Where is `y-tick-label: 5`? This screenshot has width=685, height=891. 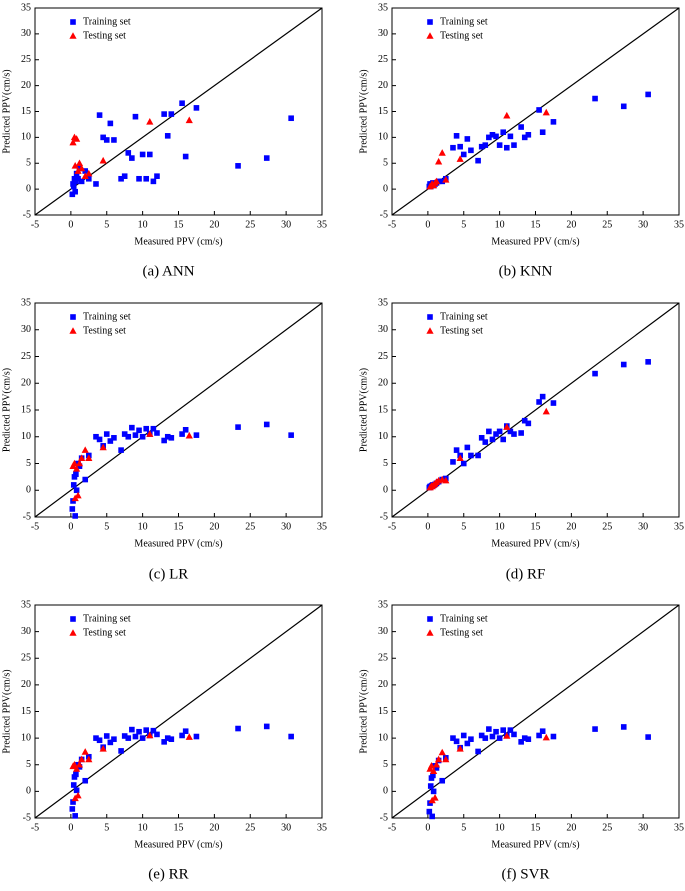 y-tick-label: 5 is located at coordinates (385, 163).